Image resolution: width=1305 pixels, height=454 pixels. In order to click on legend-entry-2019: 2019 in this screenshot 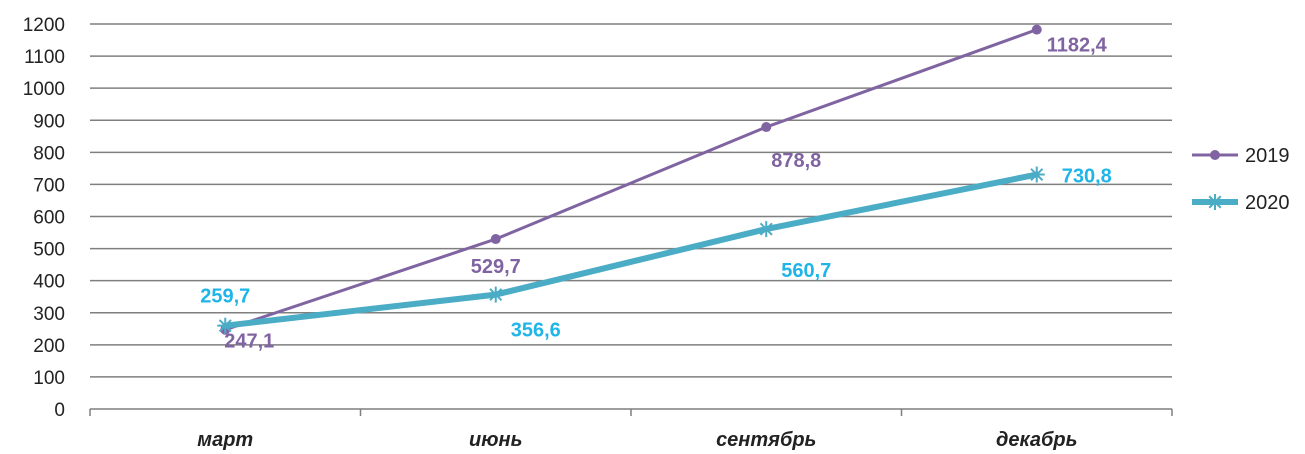, I will do `click(1241, 156)`.